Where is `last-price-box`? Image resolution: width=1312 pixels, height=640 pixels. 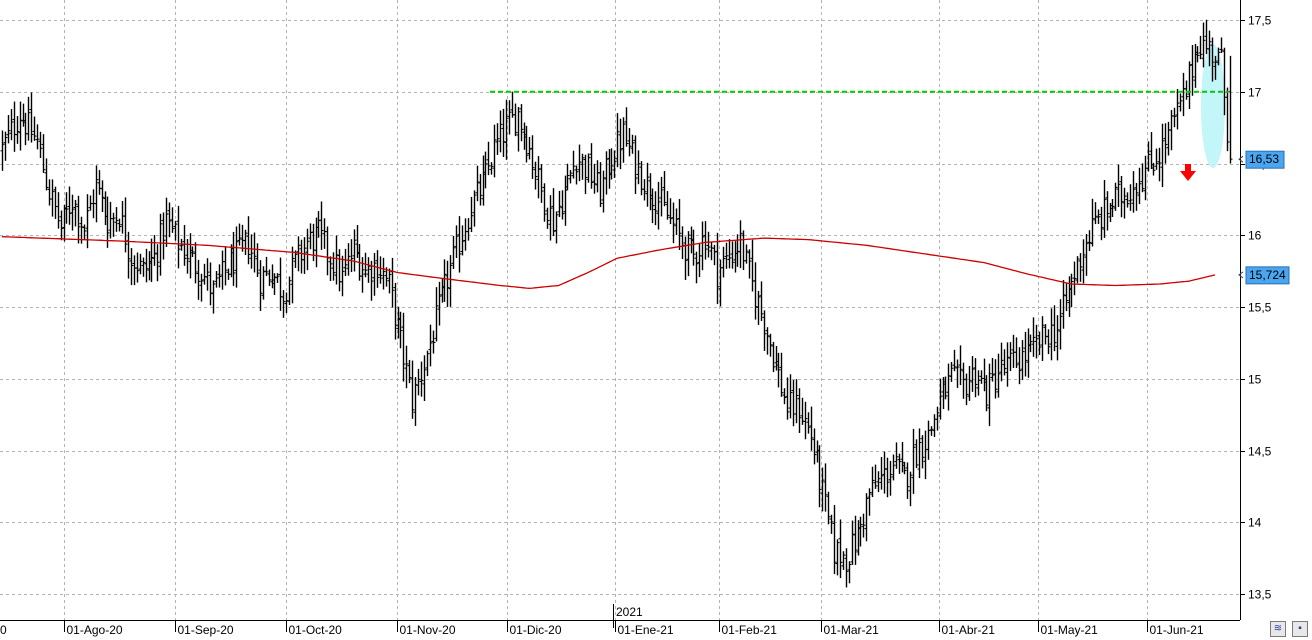
last-price-box is located at coordinates (1265, 159).